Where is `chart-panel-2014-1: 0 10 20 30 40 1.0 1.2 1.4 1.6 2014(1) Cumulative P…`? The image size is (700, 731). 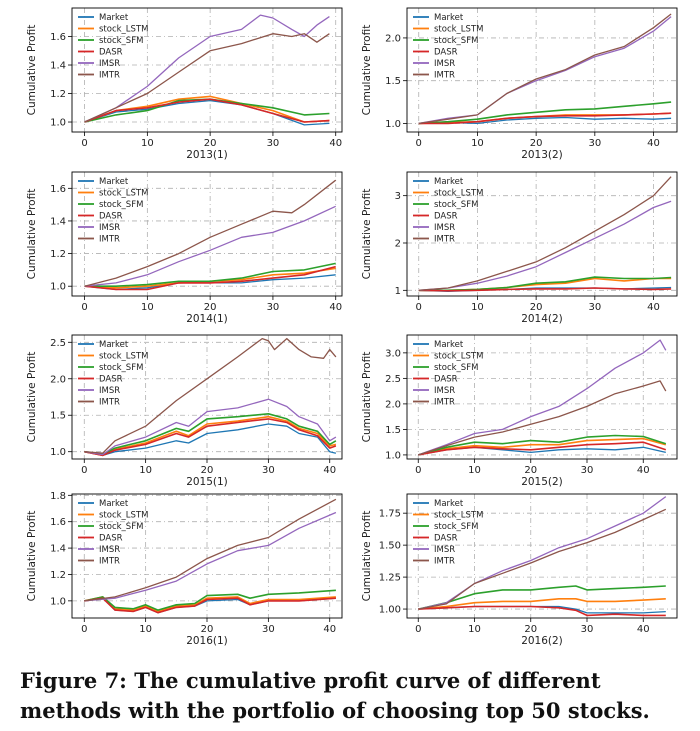 chart-panel-2014-1: 0 10 20 30 40 1.0 1.2 1.4 1.6 2014(1) Cumulative P… is located at coordinates (184, 248).